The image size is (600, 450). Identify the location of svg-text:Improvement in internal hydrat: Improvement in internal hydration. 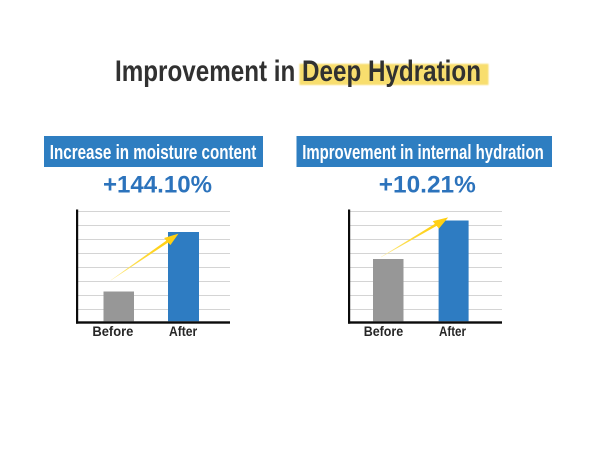
(423, 152).